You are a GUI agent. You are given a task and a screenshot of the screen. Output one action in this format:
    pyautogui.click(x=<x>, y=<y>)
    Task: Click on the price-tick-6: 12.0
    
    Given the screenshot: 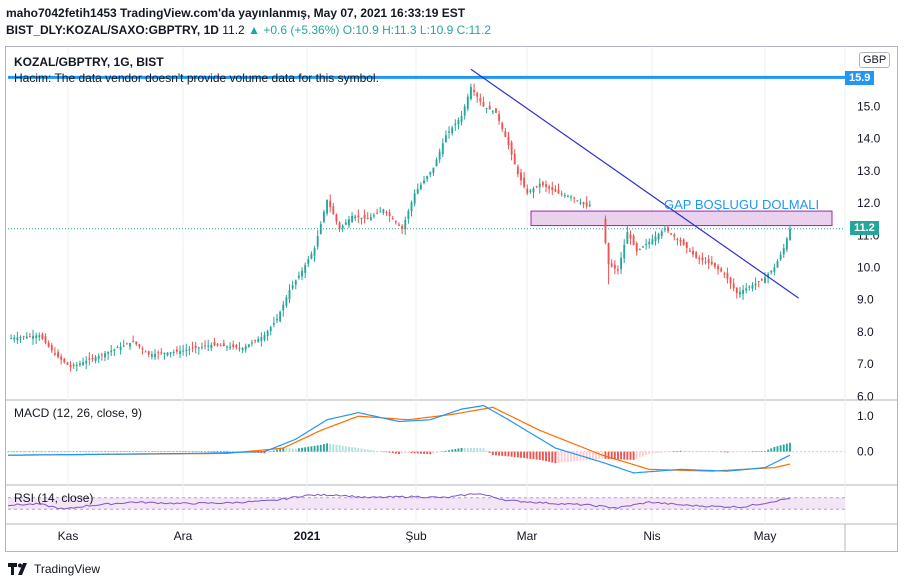 What is the action you would take?
    pyautogui.click(x=869, y=203)
    